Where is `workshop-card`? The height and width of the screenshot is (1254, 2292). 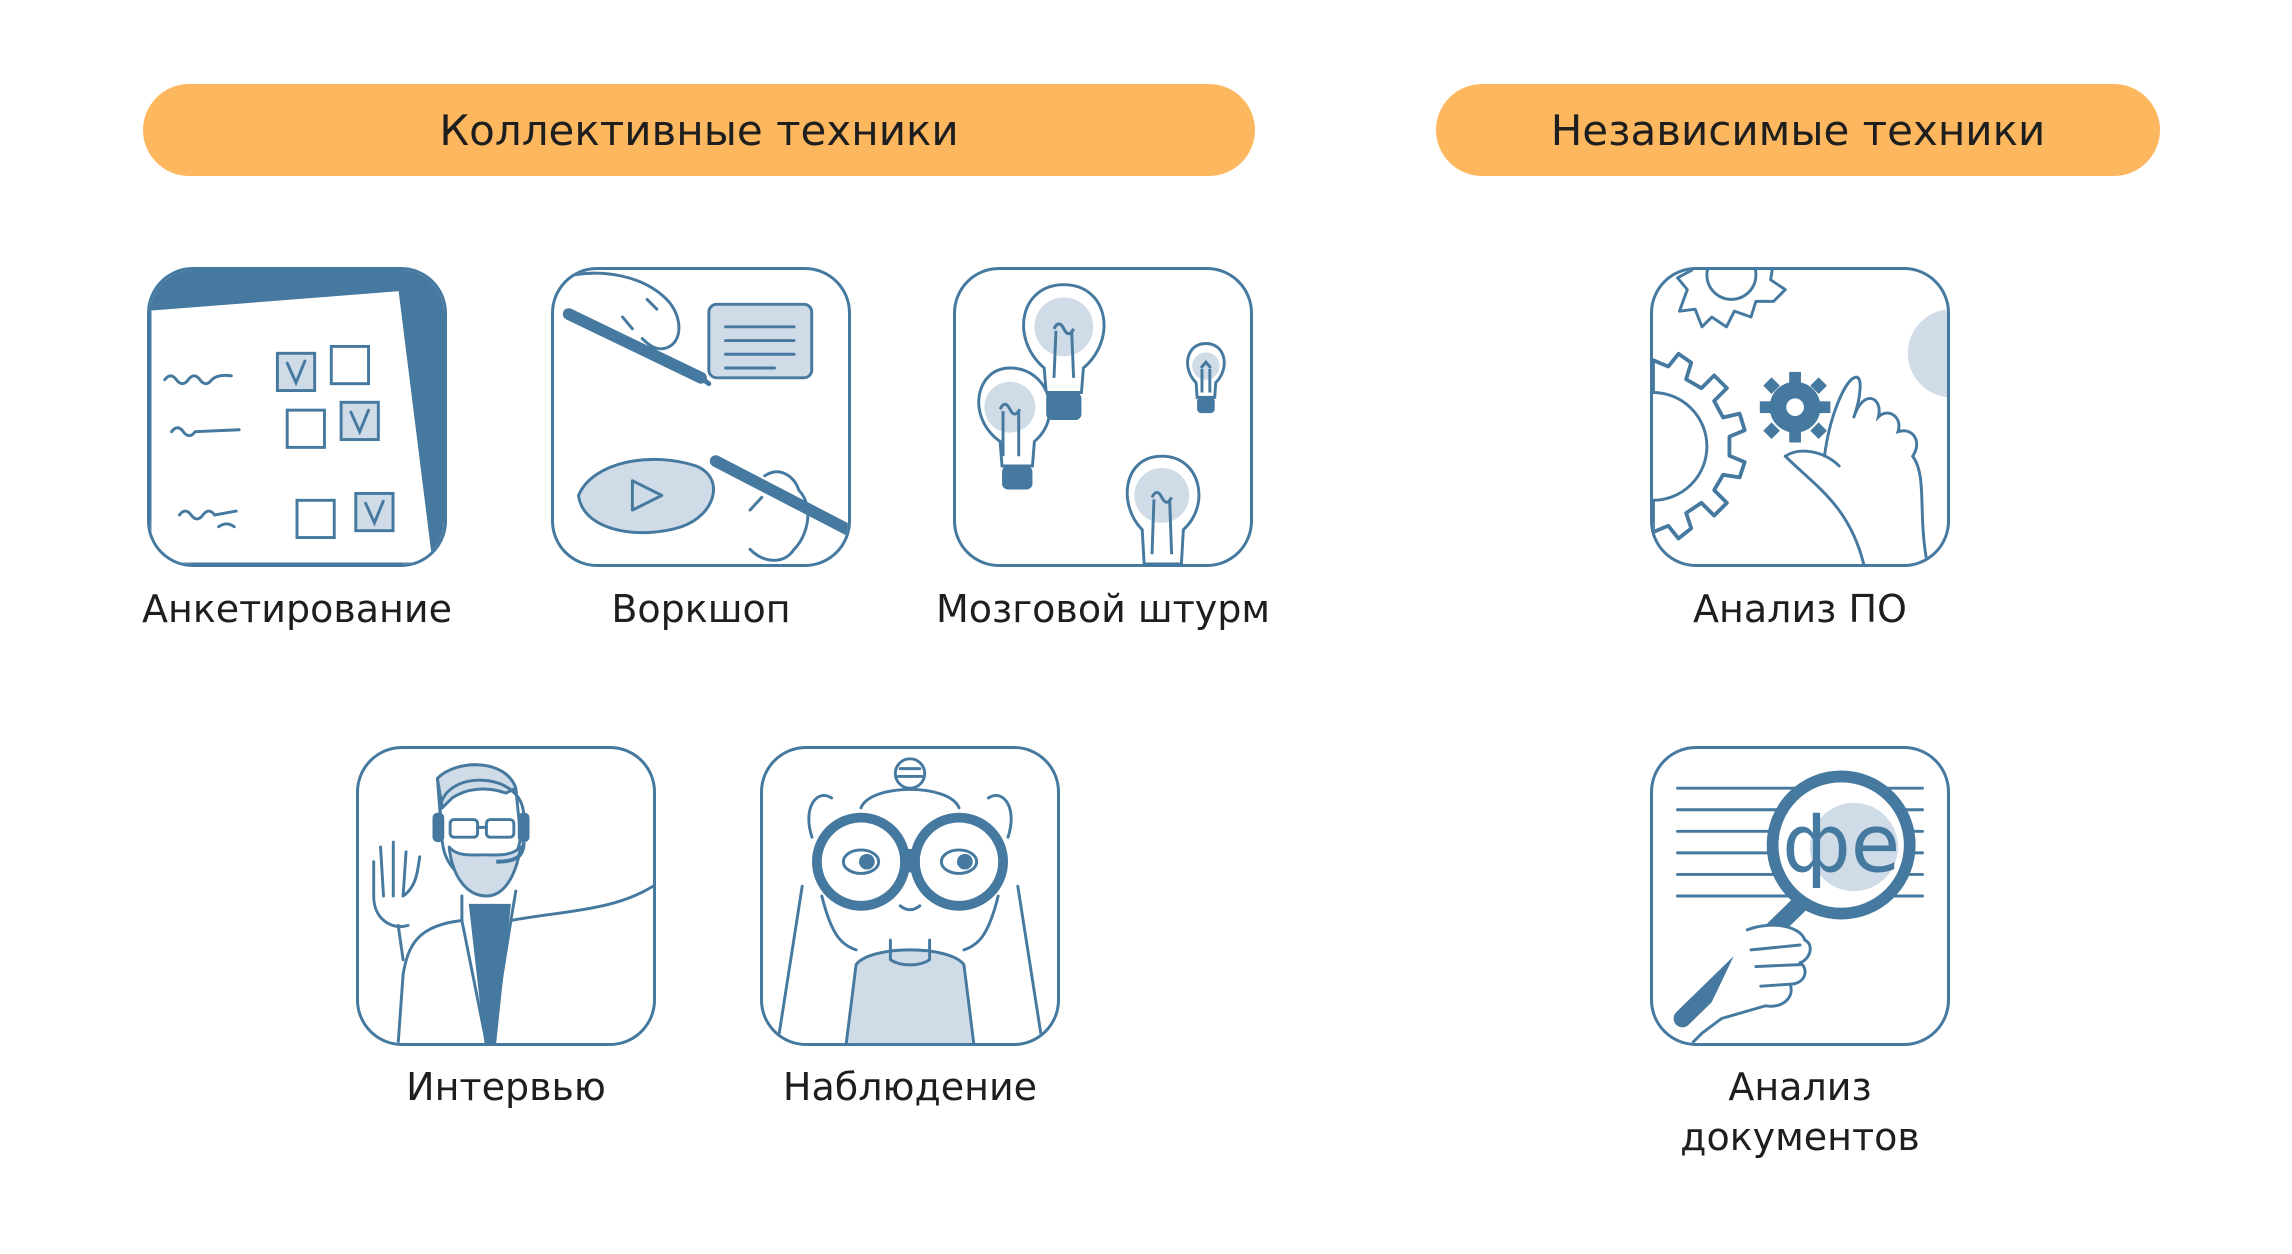 workshop-card is located at coordinates (701, 417).